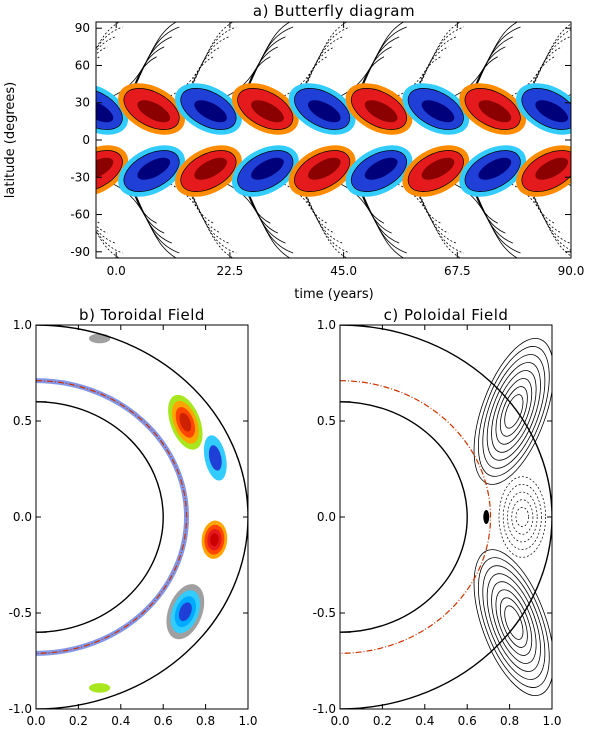 Image resolution: width=596 pixels, height=729 pixels. I want to click on y-tick-label: -0.5, so click(324, 613).